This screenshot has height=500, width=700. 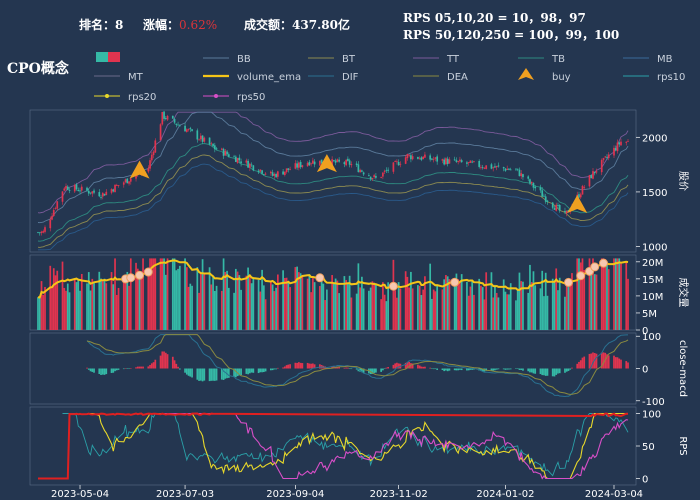 What do you see at coordinates (269, 77) in the screenshot?
I see `legend-label: volume_ema` at bounding box center [269, 77].